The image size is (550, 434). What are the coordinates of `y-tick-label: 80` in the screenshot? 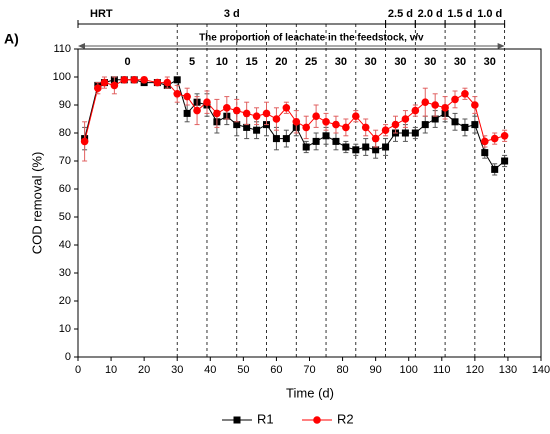 It's located at (65, 133).